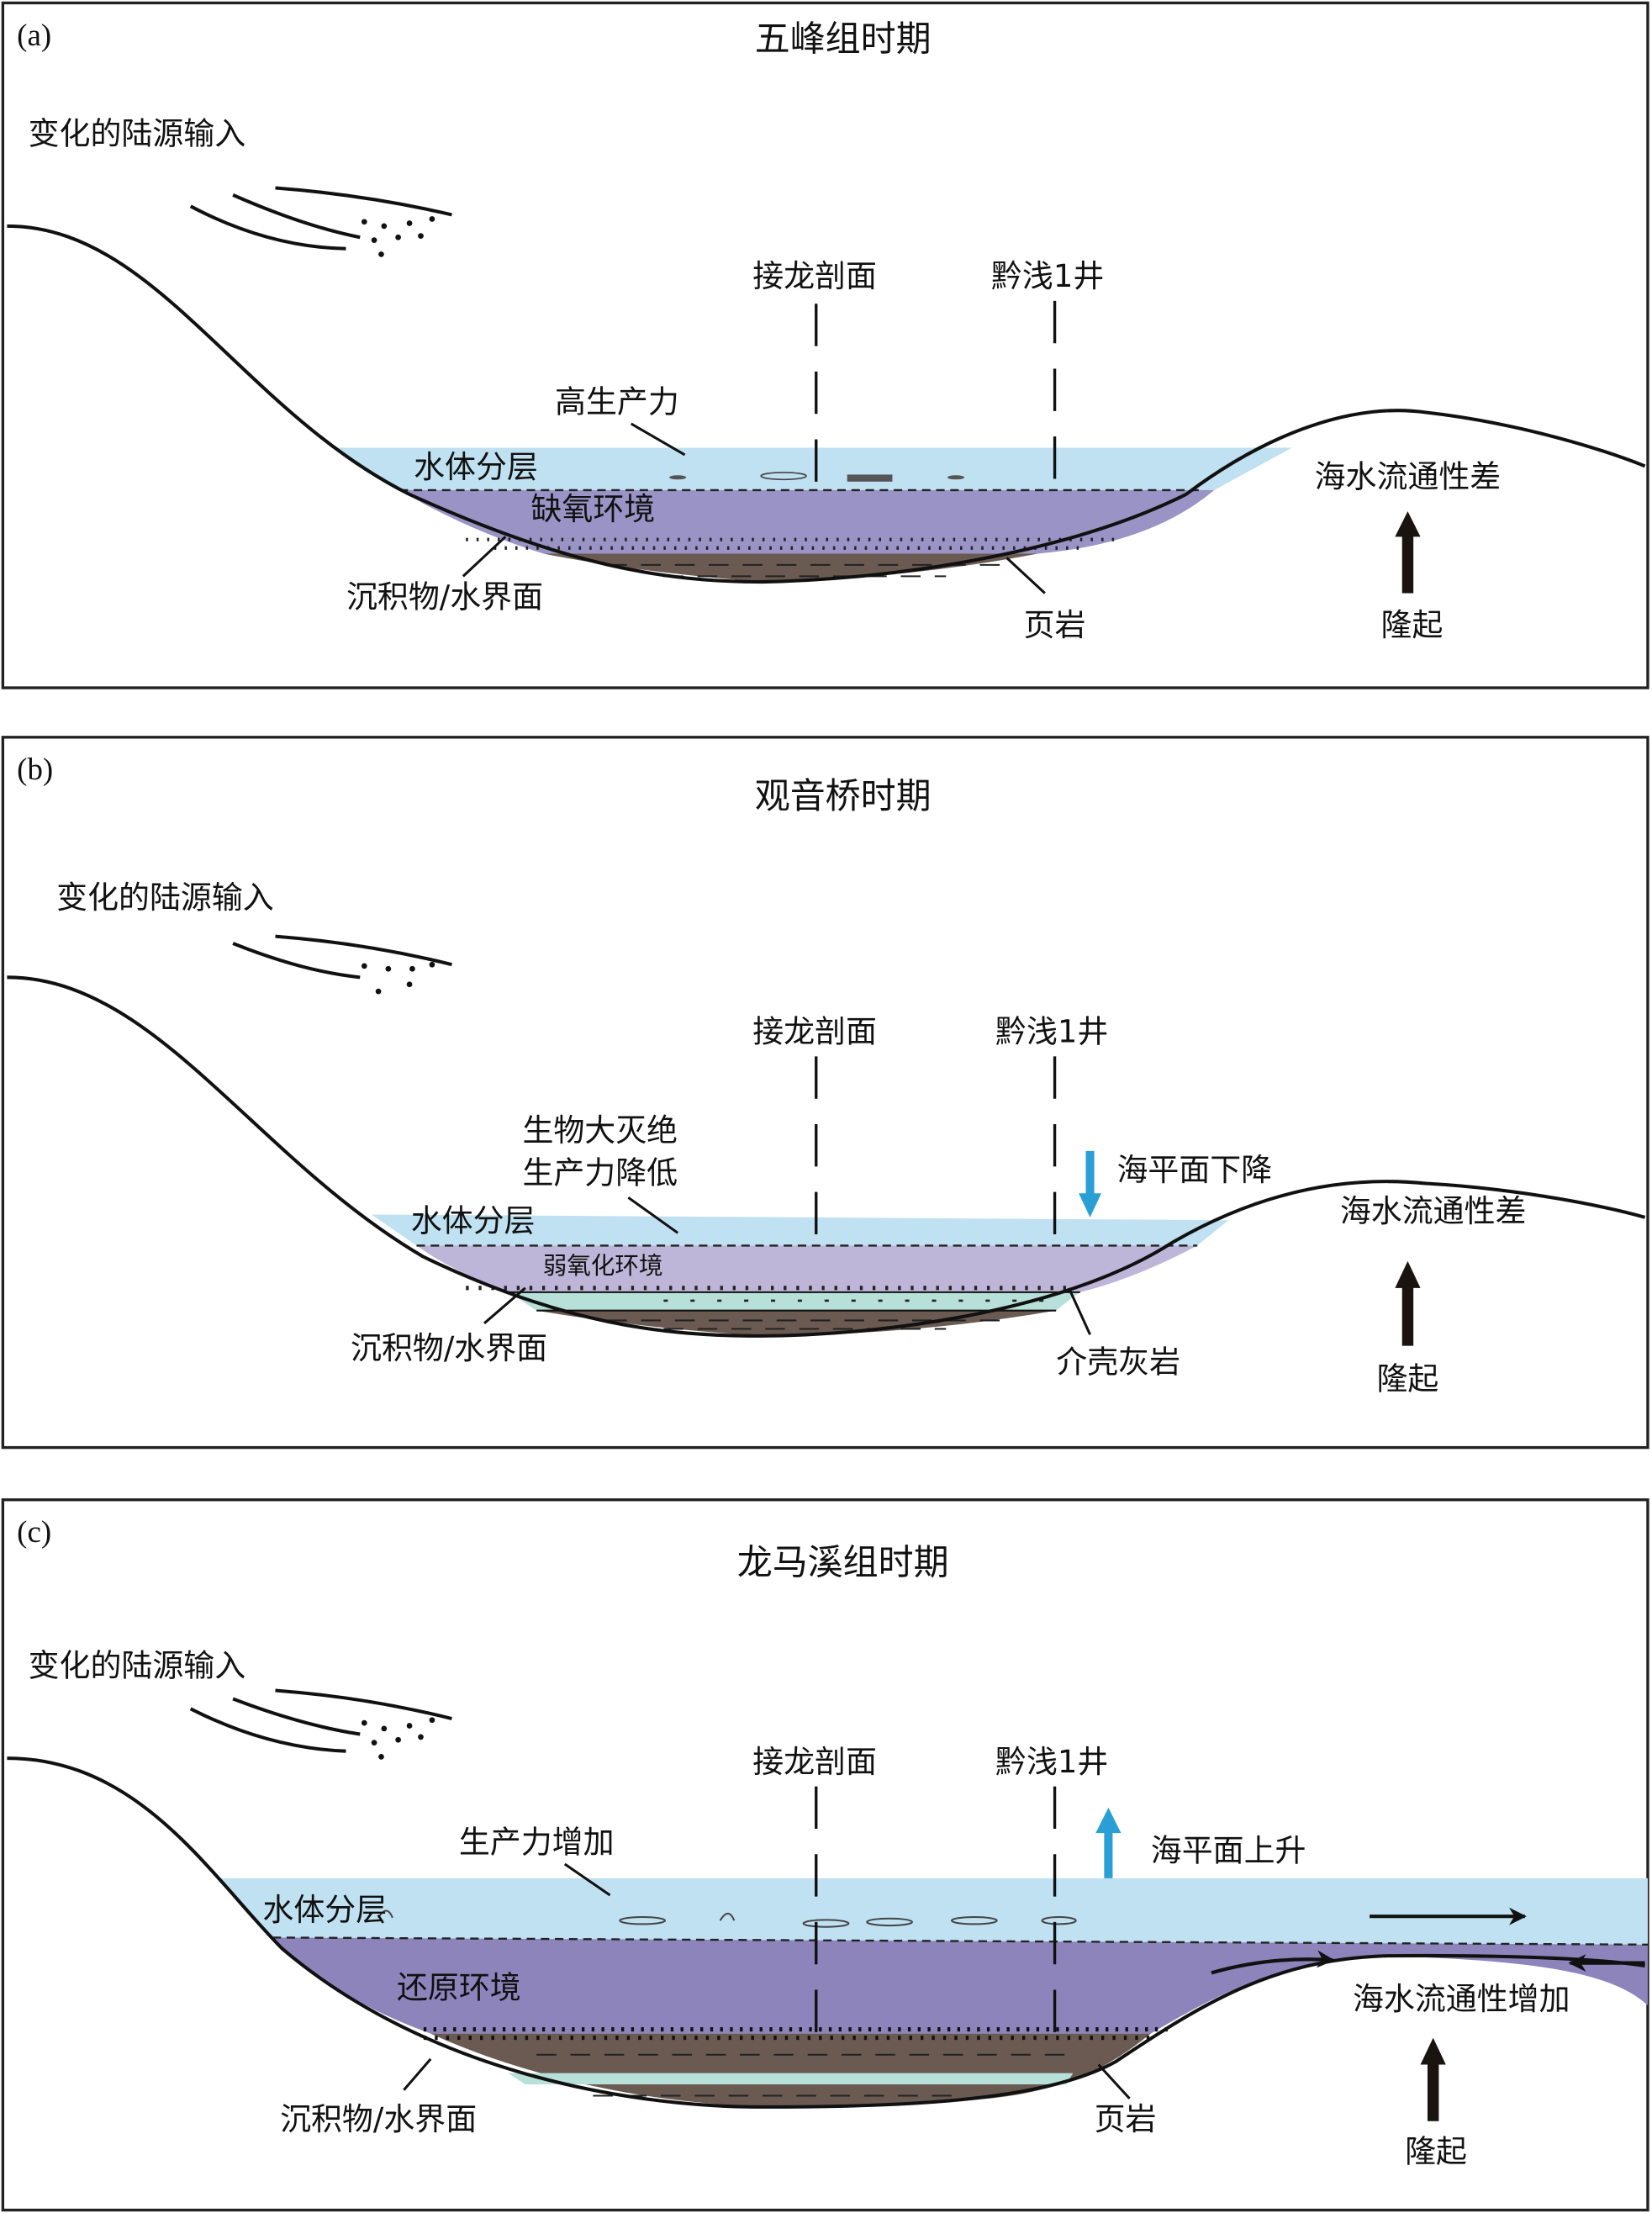 Image resolution: width=1652 pixels, height=2213 pixels. Describe the element at coordinates (537, 1843) in the screenshot. I see `productivity-label: 生产力增加` at that location.